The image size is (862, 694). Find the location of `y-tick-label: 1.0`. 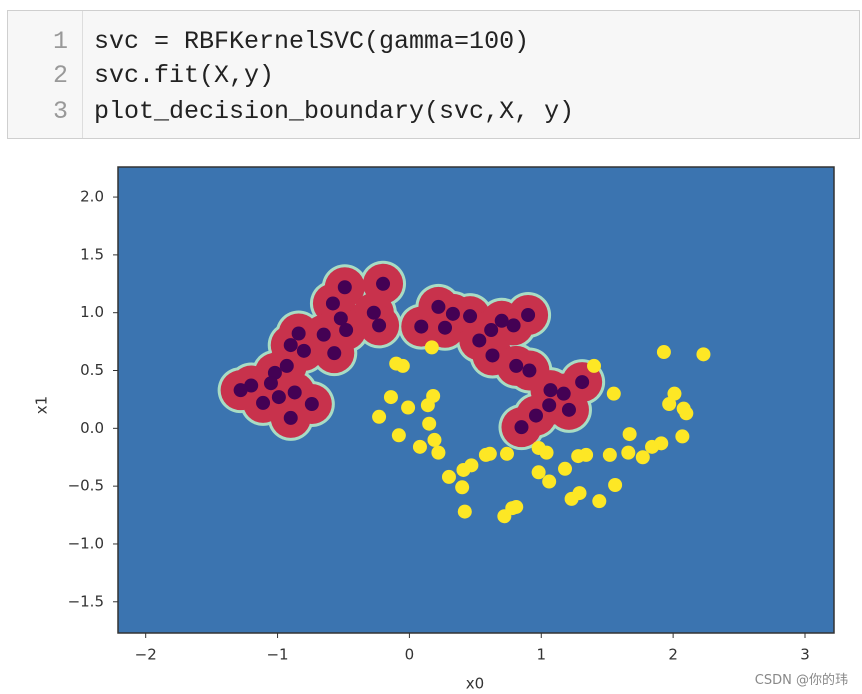

y-tick-label: 1.0 is located at coordinates (92, 312).